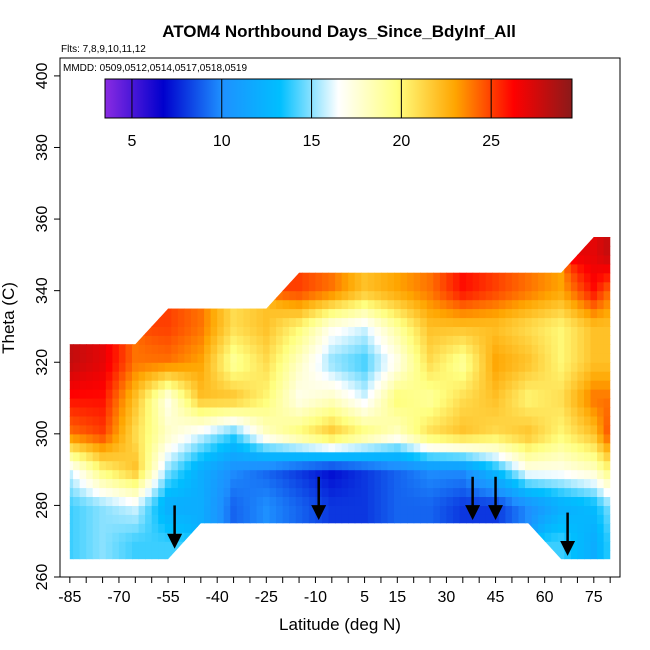 The width and height of the screenshot is (650, 650). What do you see at coordinates (339, 31) in the screenshot?
I see `chart-title: ATOM4 Northbound Days_Since_BdyInf_All` at bounding box center [339, 31].